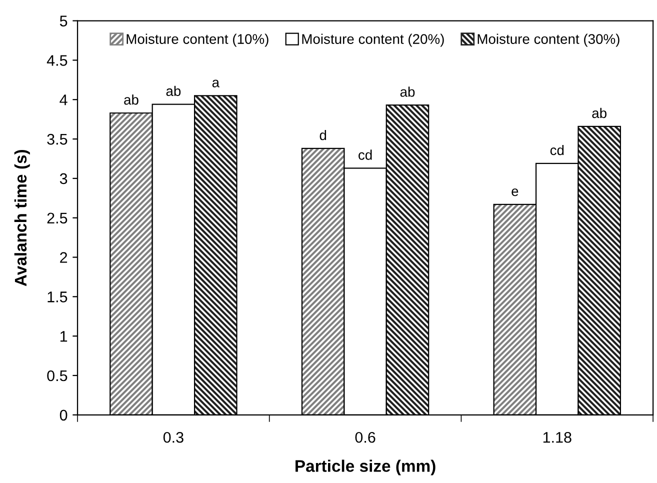 This screenshot has height=483, width=657. What do you see at coordinates (549, 40) in the screenshot?
I see `legend-label: Moisture content (30%)` at bounding box center [549, 40].